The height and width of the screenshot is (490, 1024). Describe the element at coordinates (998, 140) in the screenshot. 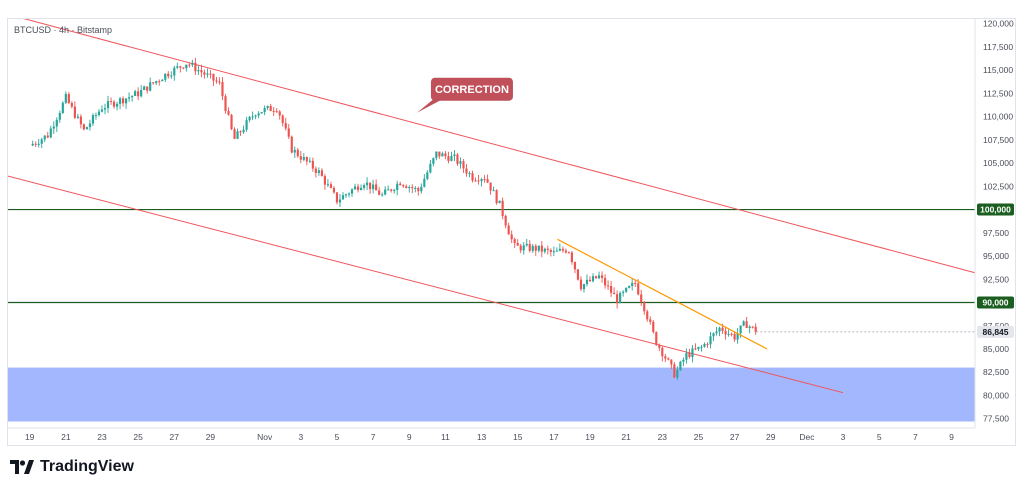

I see `price-tick-label: 107,500` at that location.